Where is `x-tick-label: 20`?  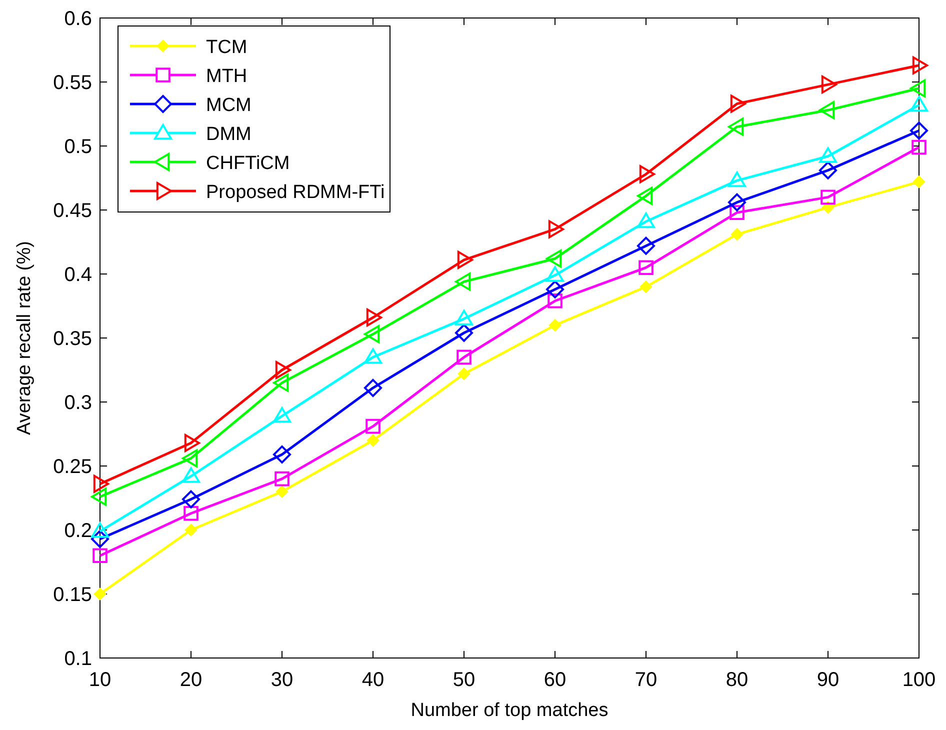
x-tick-label: 20 is located at coordinates (191, 680).